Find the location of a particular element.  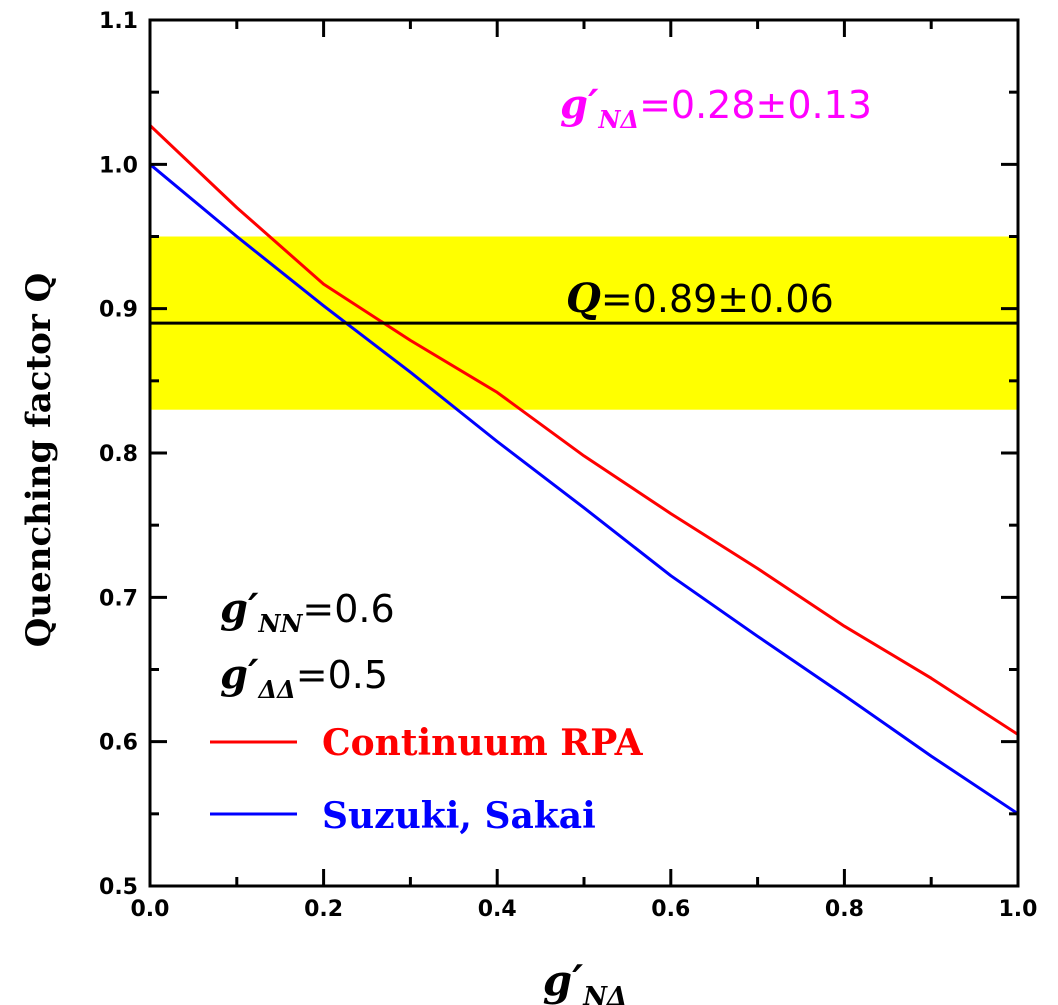

x-tick-label: 1.0 is located at coordinates (1018, 909).